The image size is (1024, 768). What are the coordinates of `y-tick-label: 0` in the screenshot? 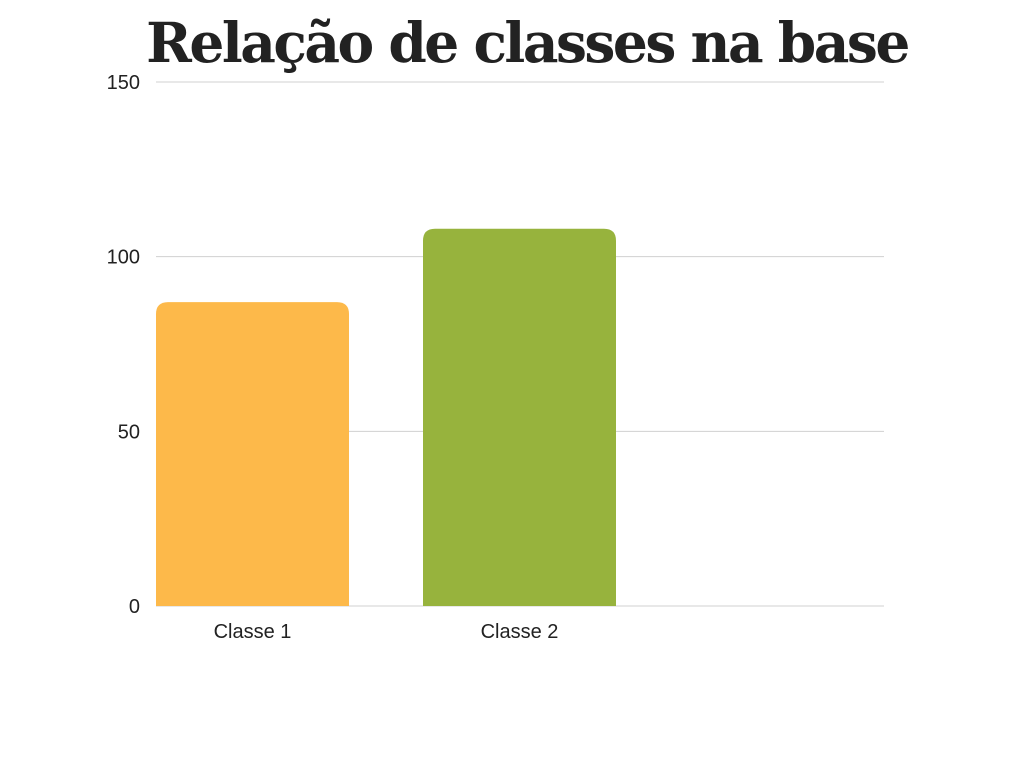 It's located at (134, 607).